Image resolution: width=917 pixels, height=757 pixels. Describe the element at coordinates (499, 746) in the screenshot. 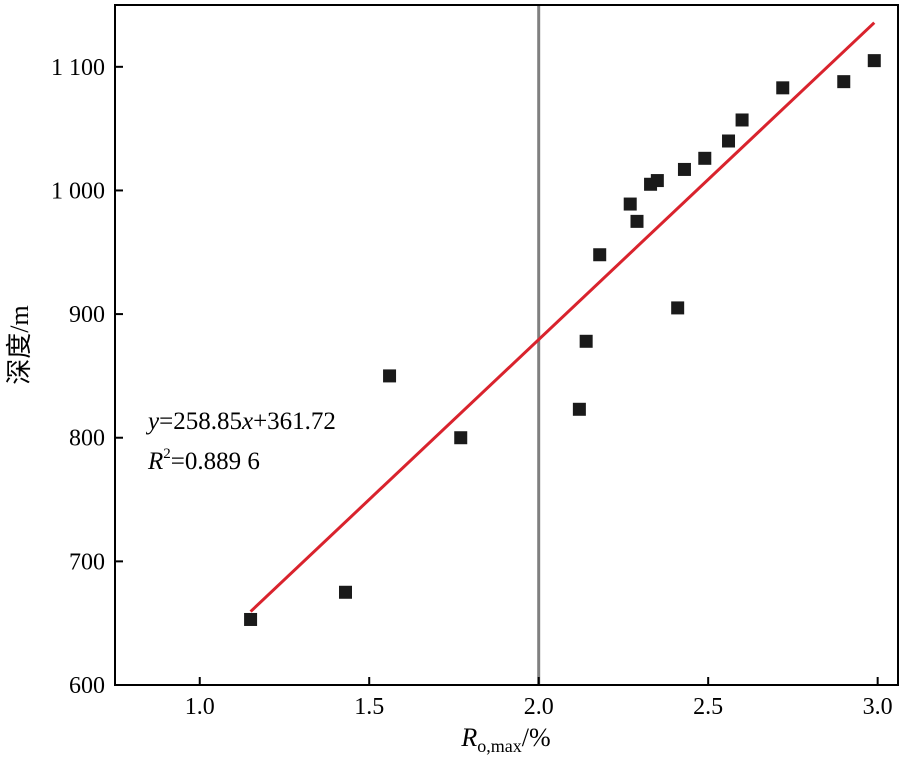

I see `x-axis-title-sub: o,max` at that location.